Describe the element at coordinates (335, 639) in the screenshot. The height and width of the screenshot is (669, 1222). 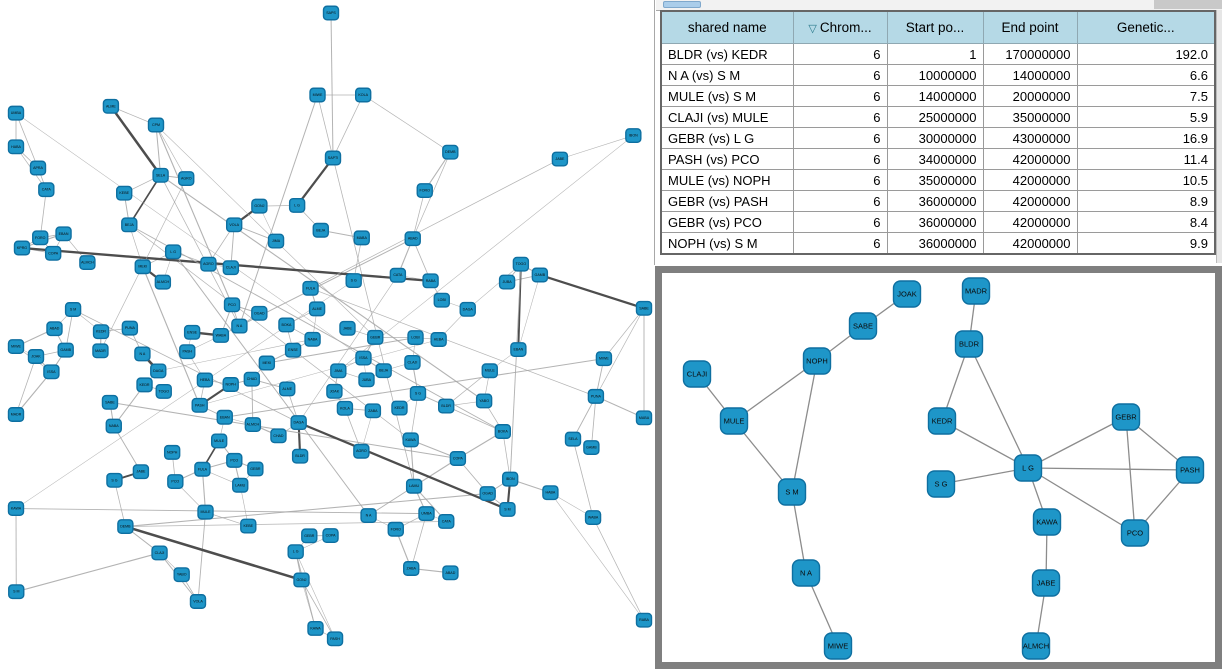
I see `network-node: PASH` at that location.